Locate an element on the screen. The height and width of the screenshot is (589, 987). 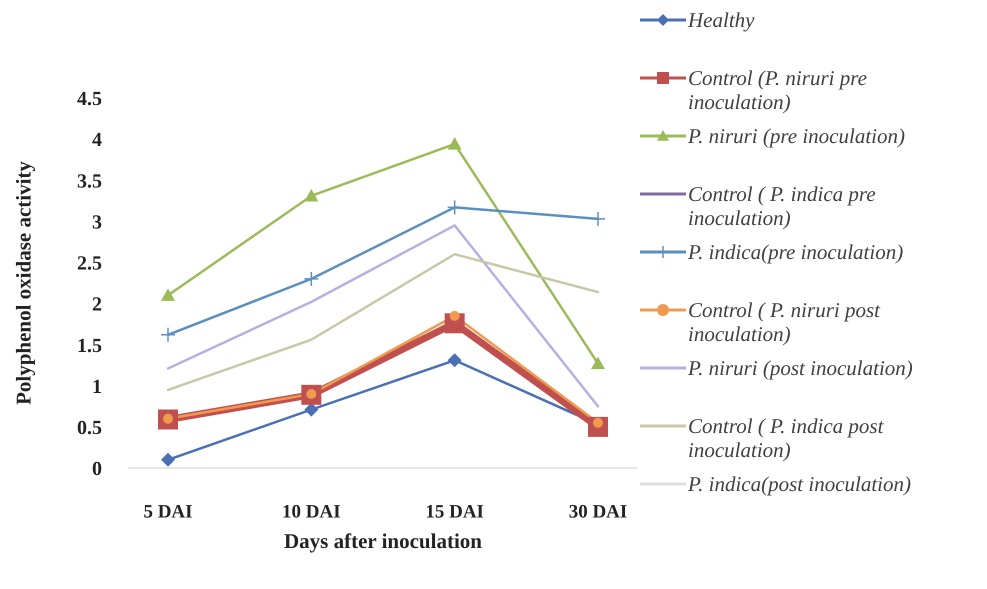
x-tick-label: 10 DAI is located at coordinates (311, 511).